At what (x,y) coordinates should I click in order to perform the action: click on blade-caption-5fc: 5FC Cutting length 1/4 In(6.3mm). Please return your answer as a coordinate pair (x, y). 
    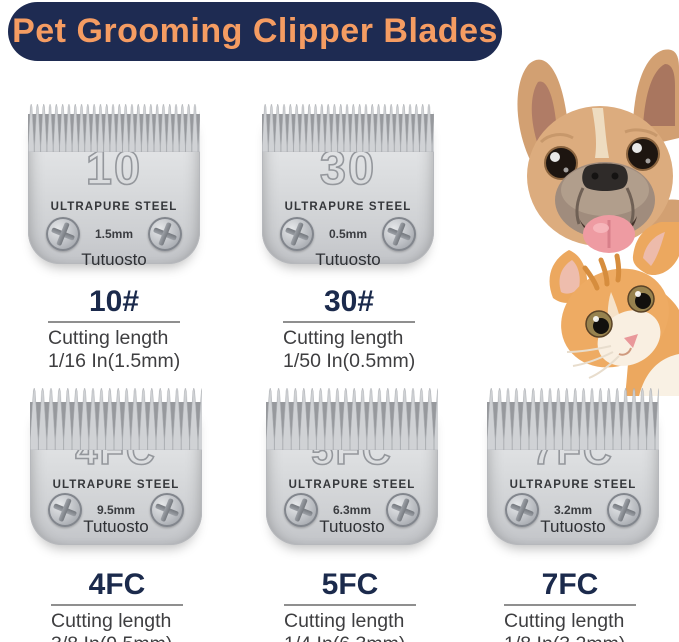
    Looking at the image, I should click on (350, 606).